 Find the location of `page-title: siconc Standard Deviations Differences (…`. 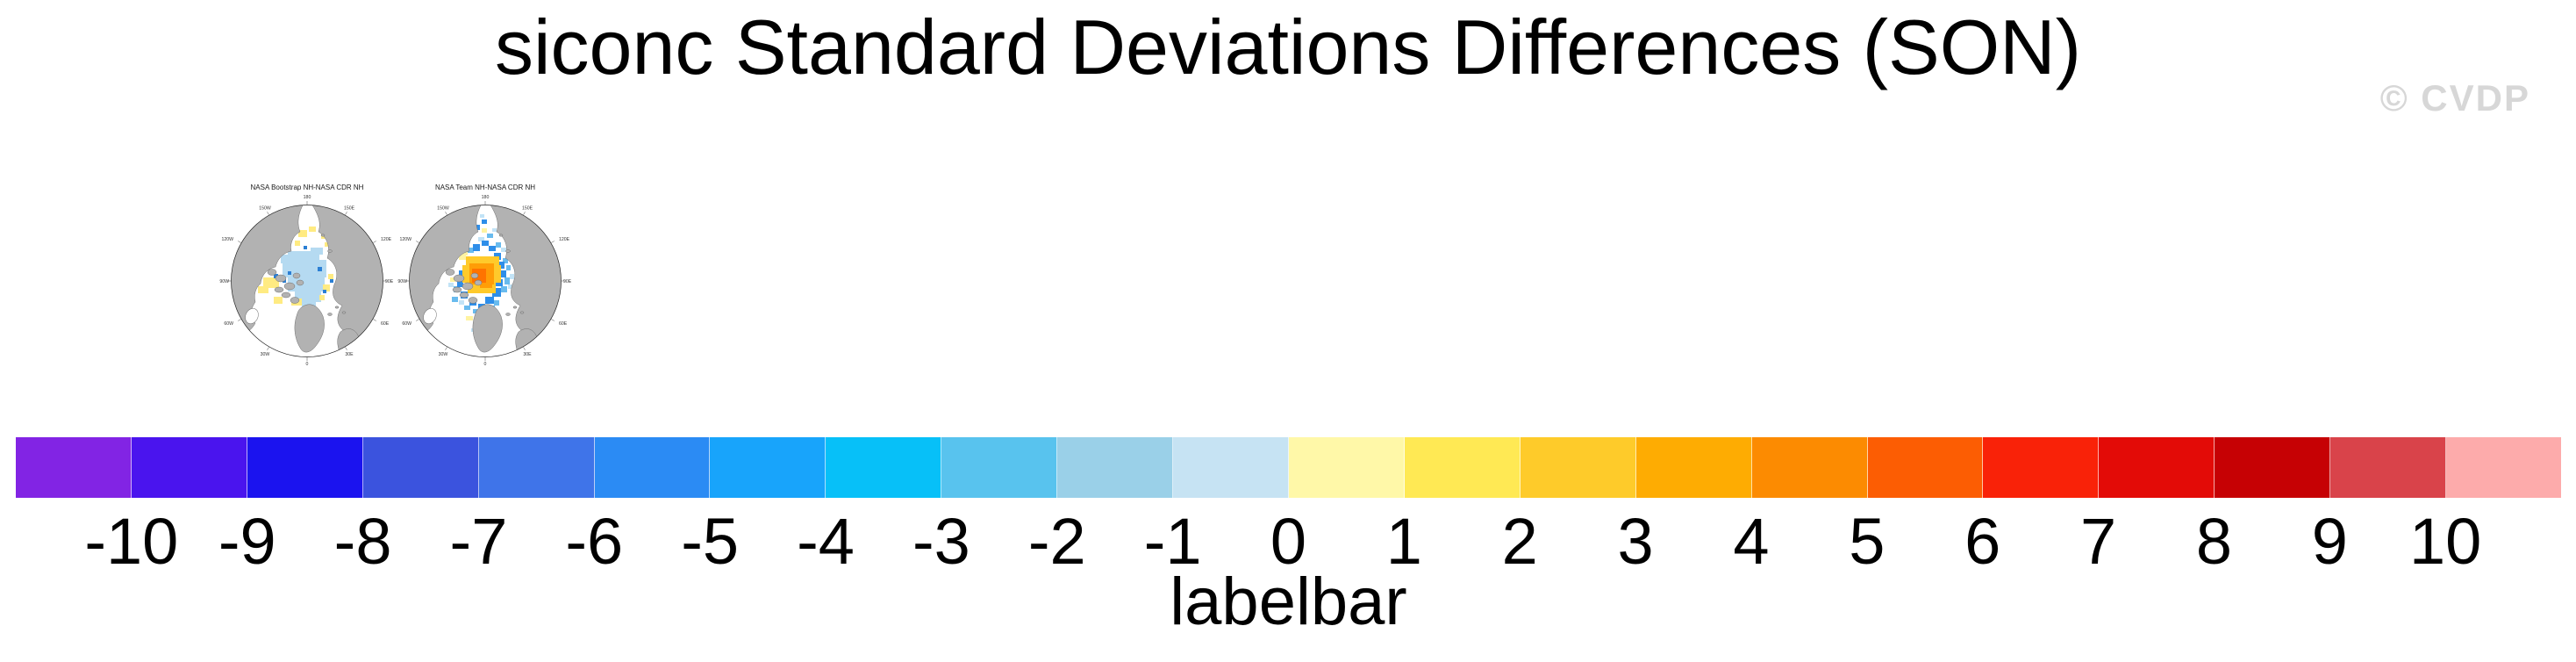

page-title: siconc Standard Deviations Differences (… is located at coordinates (1288, 47).